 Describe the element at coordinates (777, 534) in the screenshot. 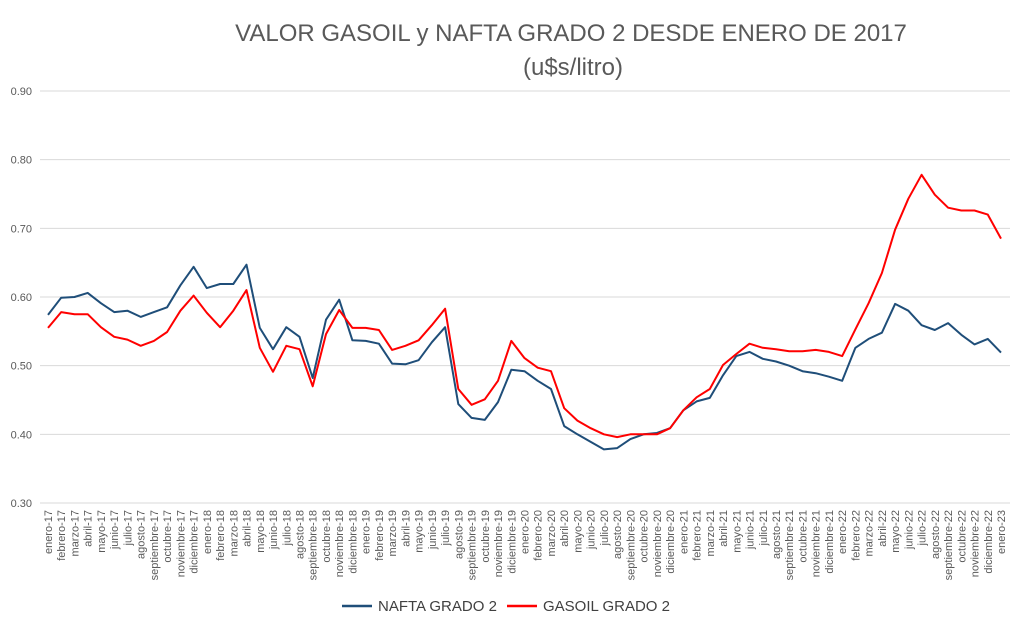

I see `x-tick-label: agosto-21` at that location.